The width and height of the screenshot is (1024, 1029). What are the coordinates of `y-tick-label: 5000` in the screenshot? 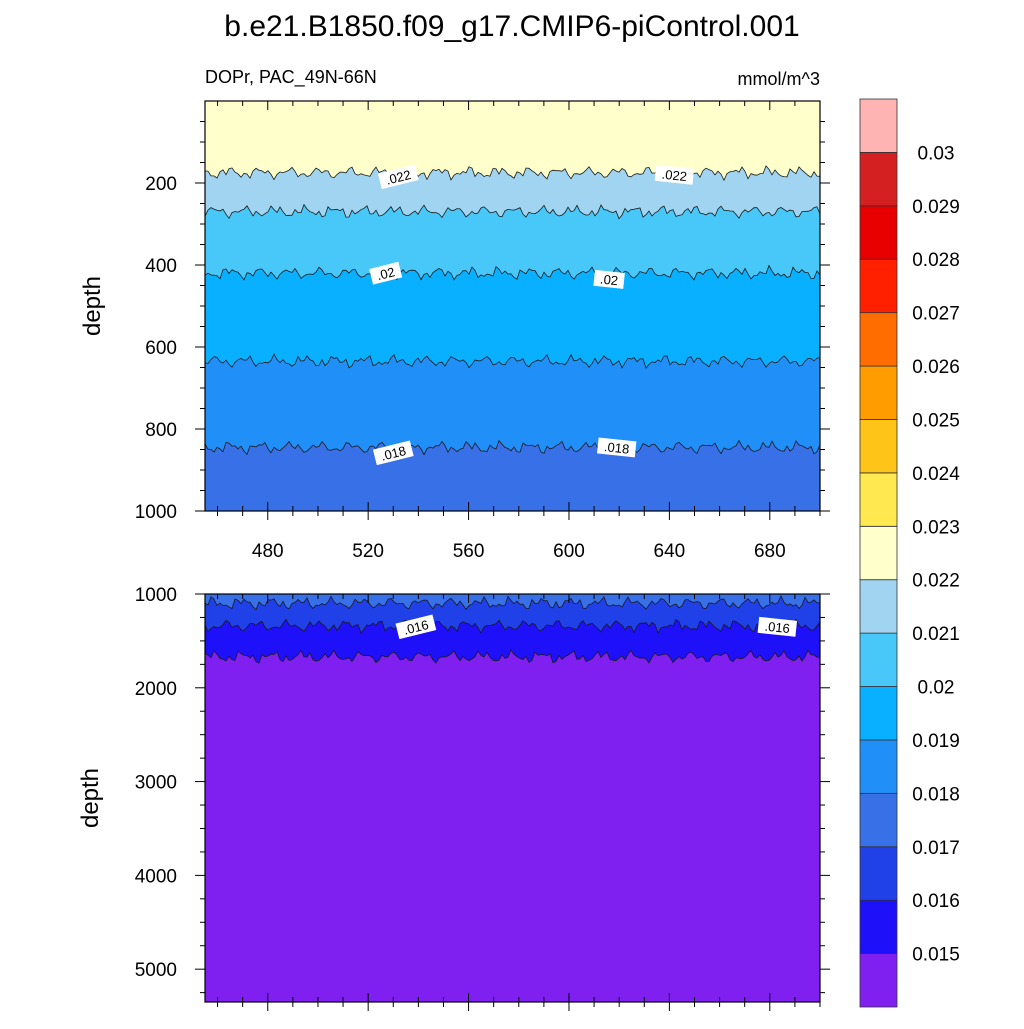 It's located at (156, 970).